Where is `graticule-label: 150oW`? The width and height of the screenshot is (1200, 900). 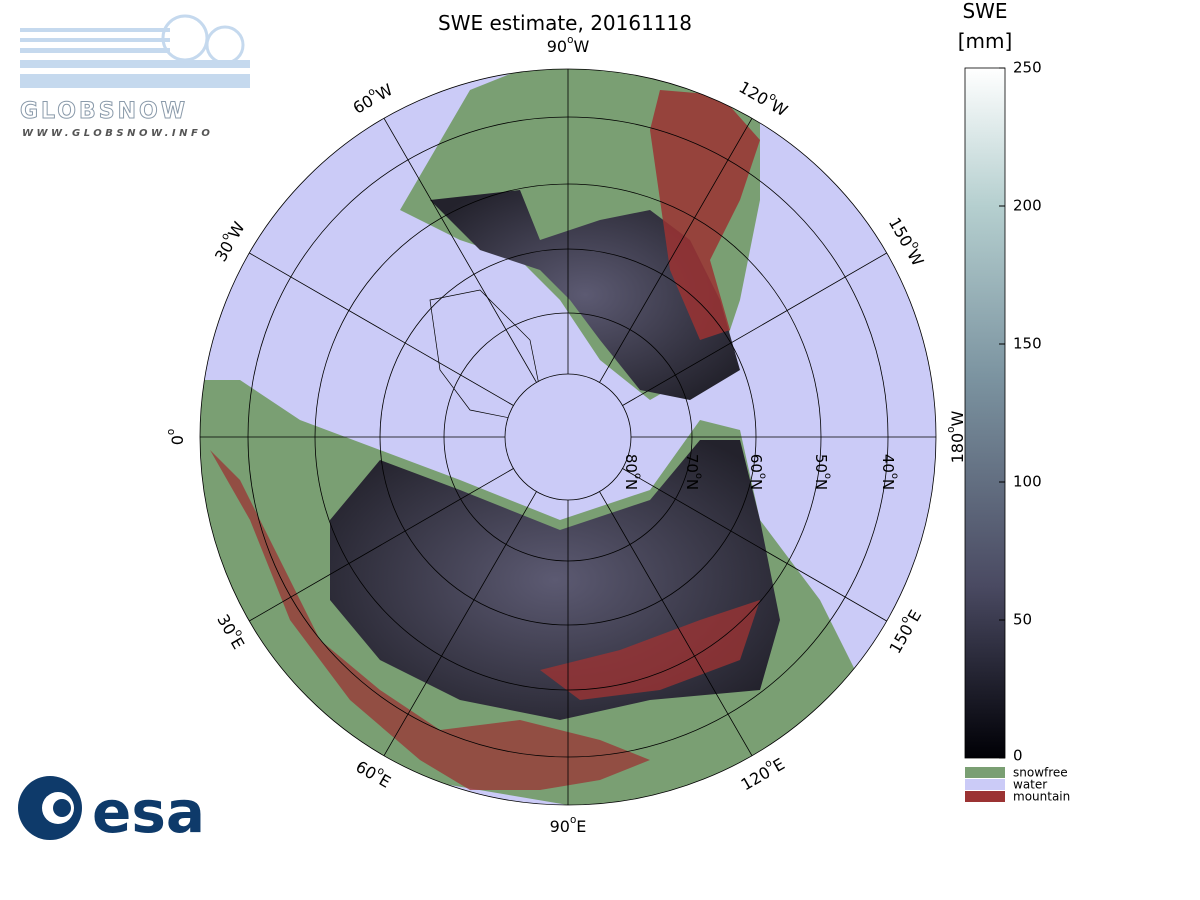
graticule-label: 150oW is located at coordinates (907, 241).